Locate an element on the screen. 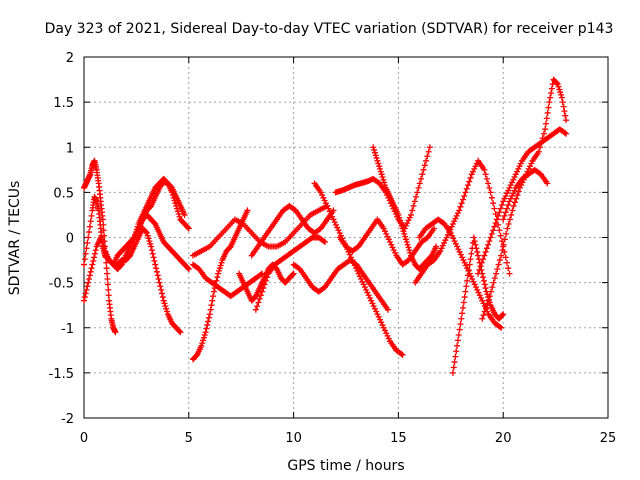 The width and height of the screenshot is (640, 480). data-point-arc-i is located at coordinates (293, 273).